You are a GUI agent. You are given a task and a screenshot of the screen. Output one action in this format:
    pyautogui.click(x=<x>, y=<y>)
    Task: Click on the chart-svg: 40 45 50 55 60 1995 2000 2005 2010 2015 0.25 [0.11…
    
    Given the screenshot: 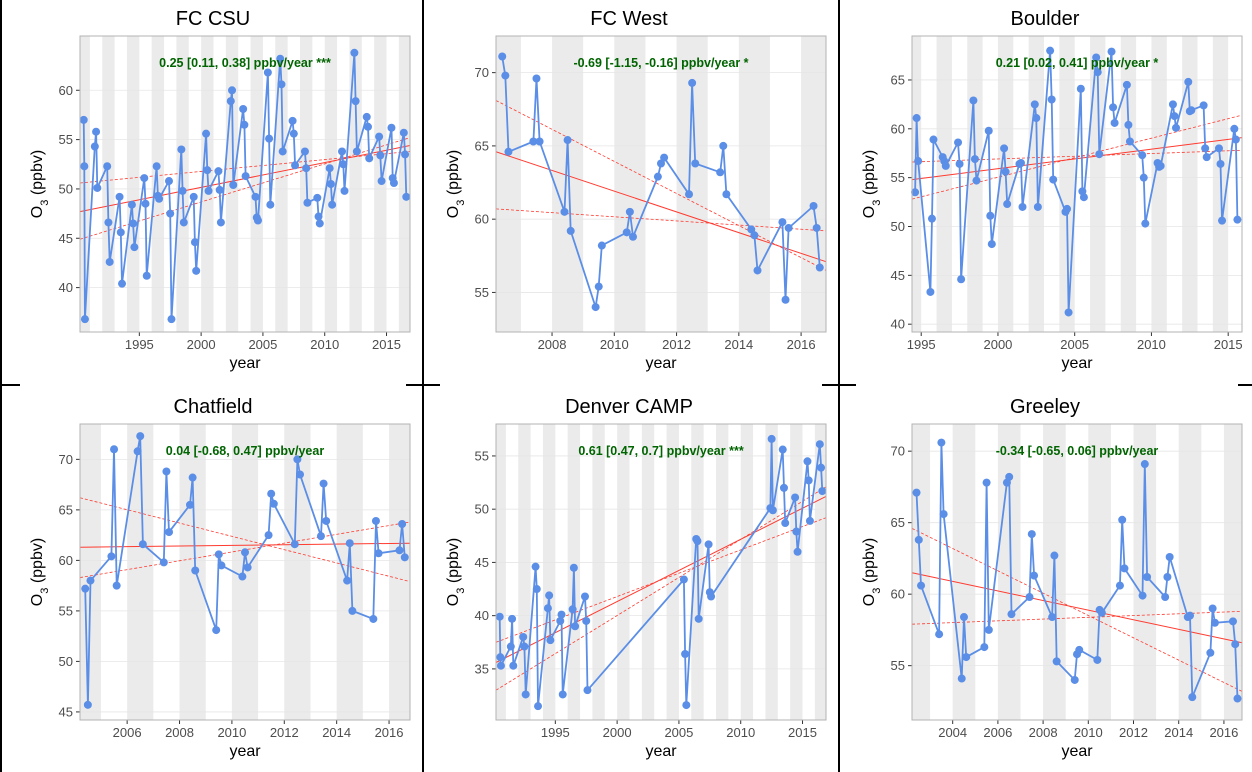 What is the action you would take?
    pyautogui.click(x=220, y=203)
    